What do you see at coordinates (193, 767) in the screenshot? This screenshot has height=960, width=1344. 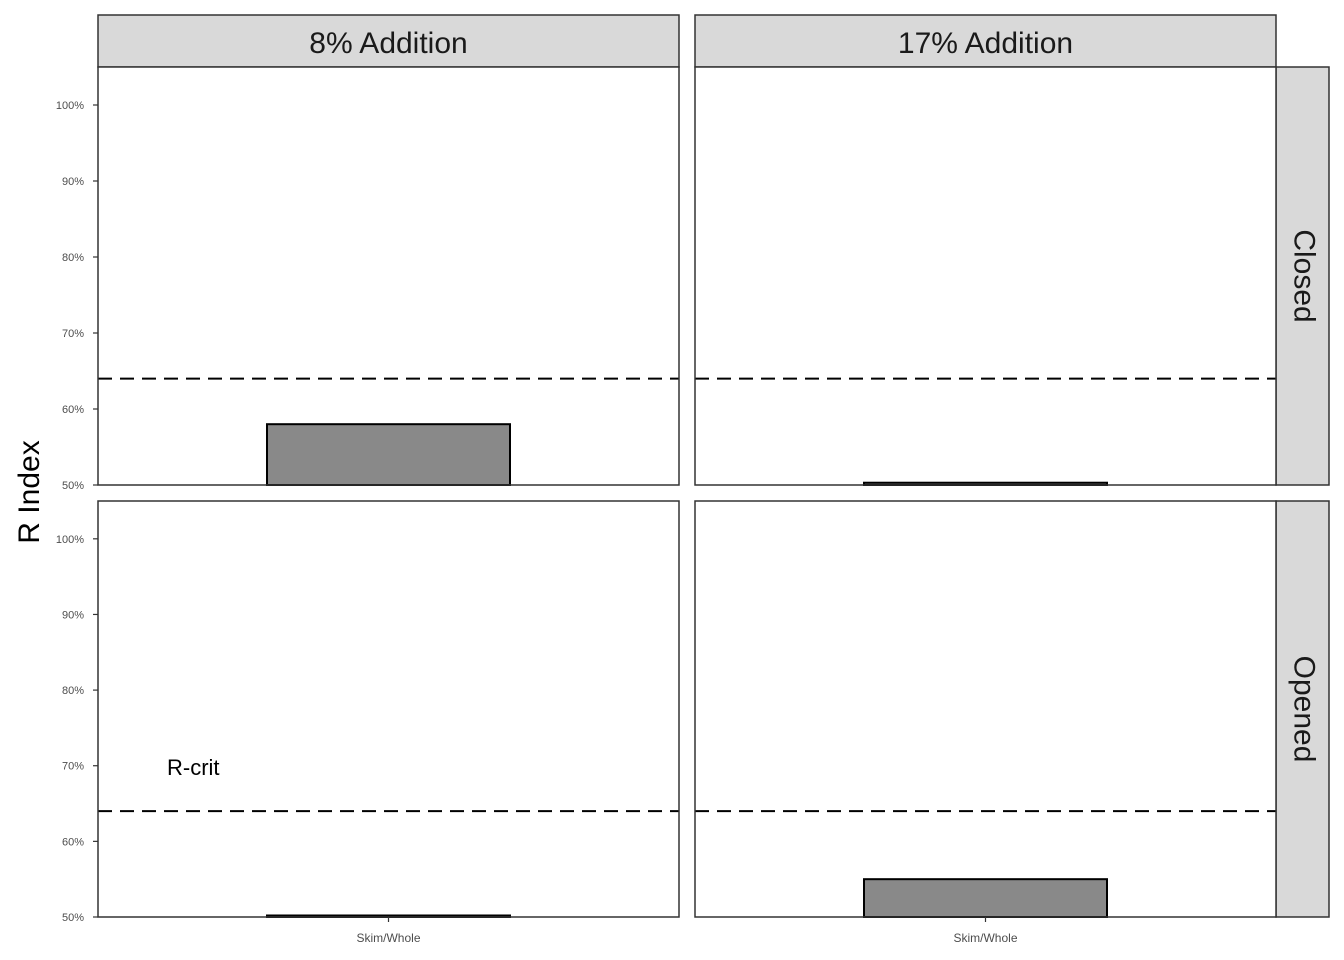 I see `reference-line-label: R-crit` at bounding box center [193, 767].